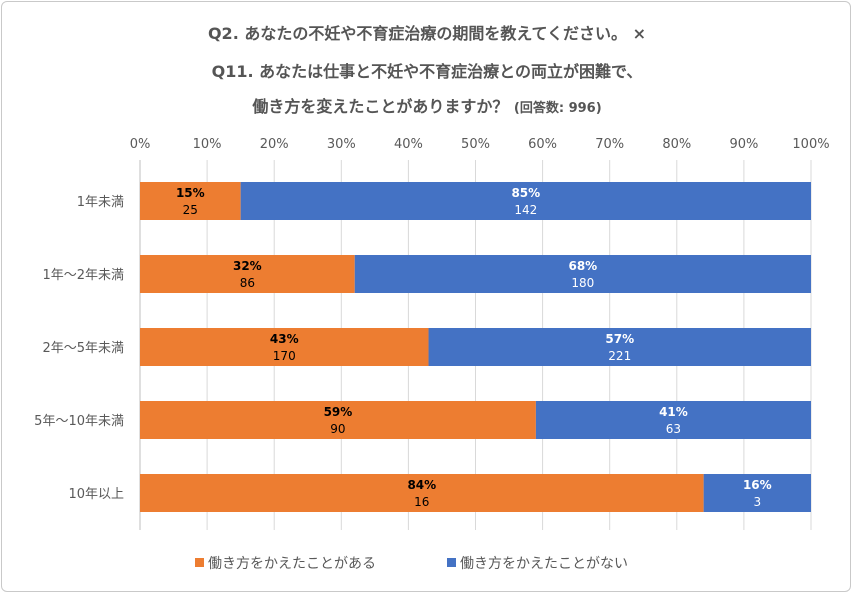  Describe the element at coordinates (582, 266) in the screenshot. I see `percent-data-label: 68%` at that location.